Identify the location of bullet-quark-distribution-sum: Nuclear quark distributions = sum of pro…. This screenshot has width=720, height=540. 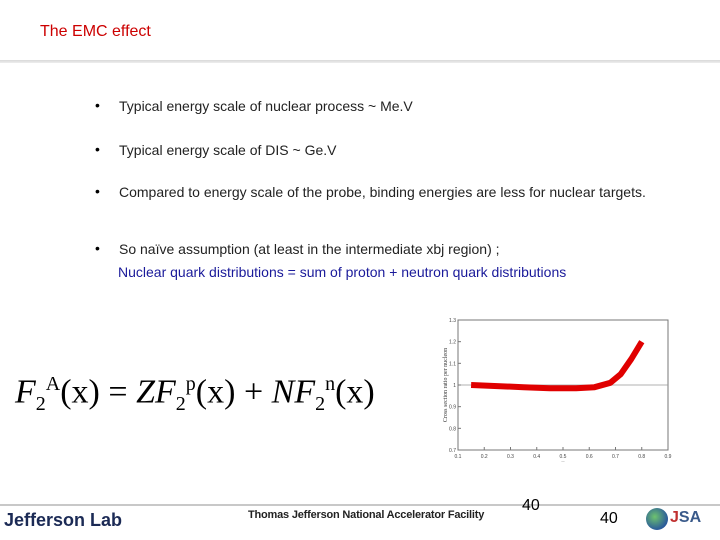
(342, 272).